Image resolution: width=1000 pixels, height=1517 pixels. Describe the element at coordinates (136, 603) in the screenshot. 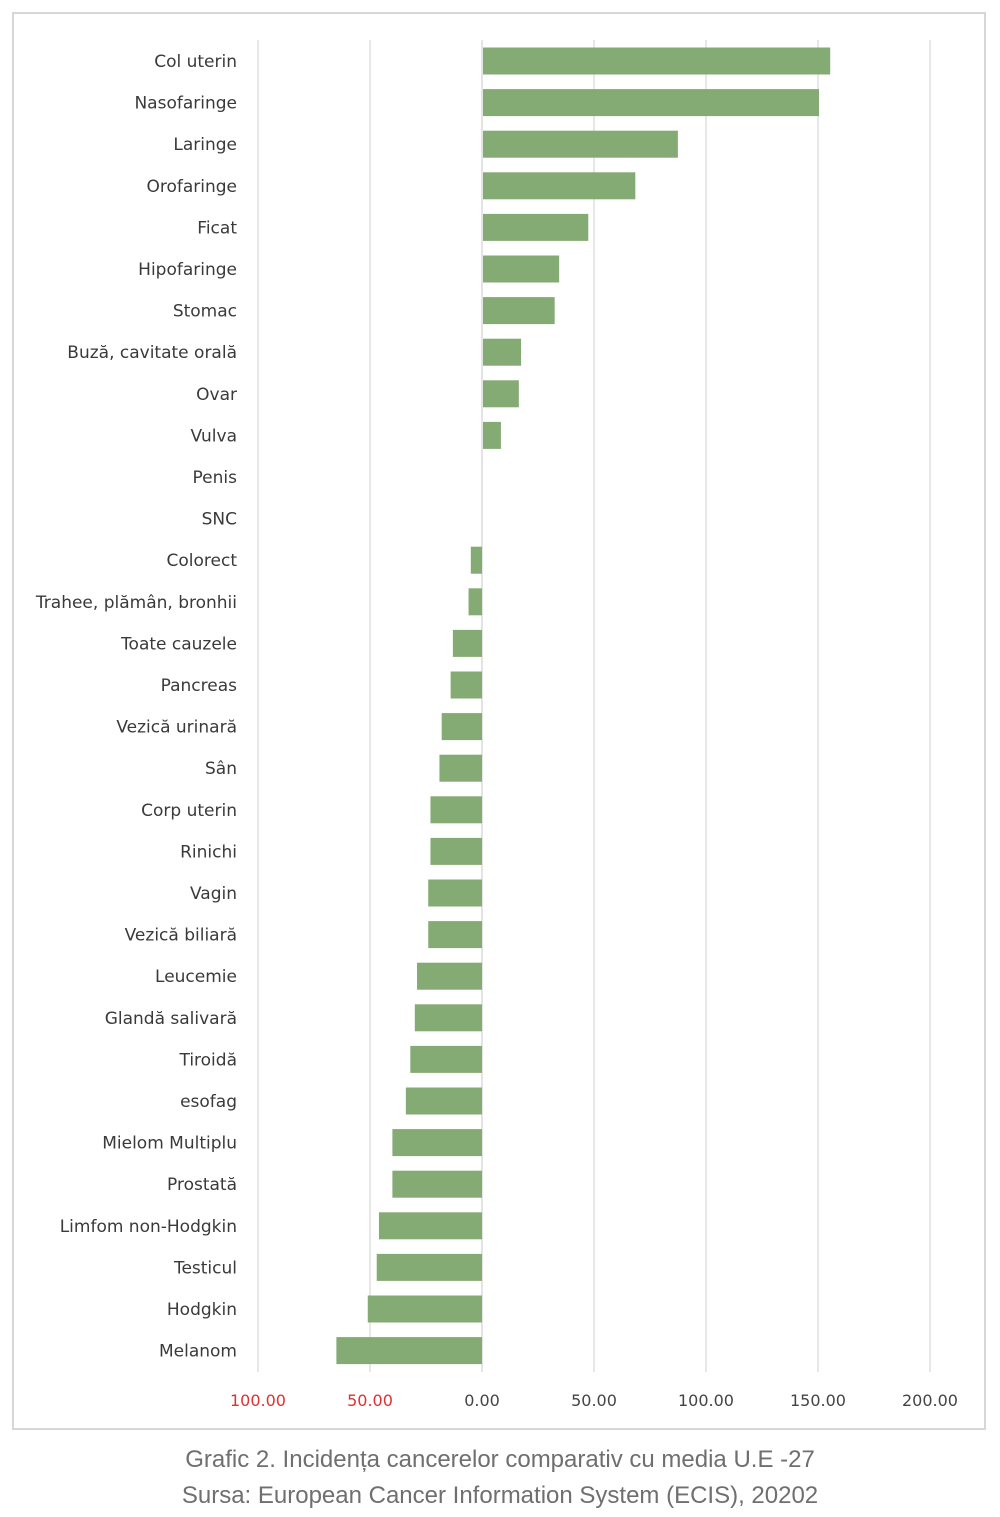

I see `category-label: Trahee, plămân, bronhii` at that location.